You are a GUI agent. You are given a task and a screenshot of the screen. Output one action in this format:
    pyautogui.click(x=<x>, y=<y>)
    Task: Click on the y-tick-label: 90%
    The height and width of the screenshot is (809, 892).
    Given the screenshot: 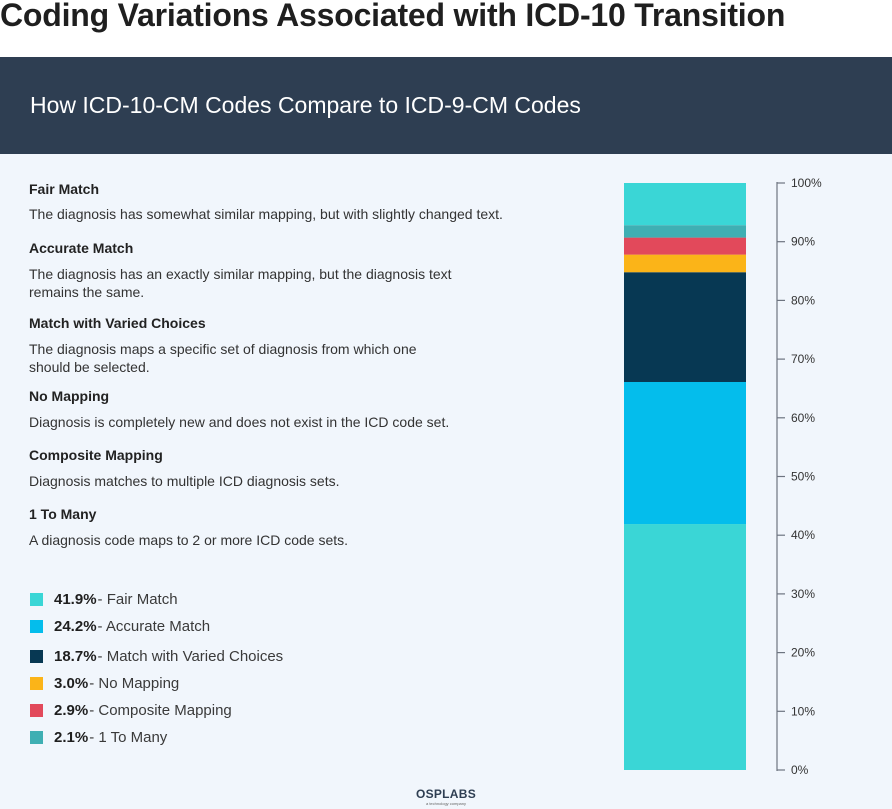 What is the action you would take?
    pyautogui.click(x=803, y=242)
    